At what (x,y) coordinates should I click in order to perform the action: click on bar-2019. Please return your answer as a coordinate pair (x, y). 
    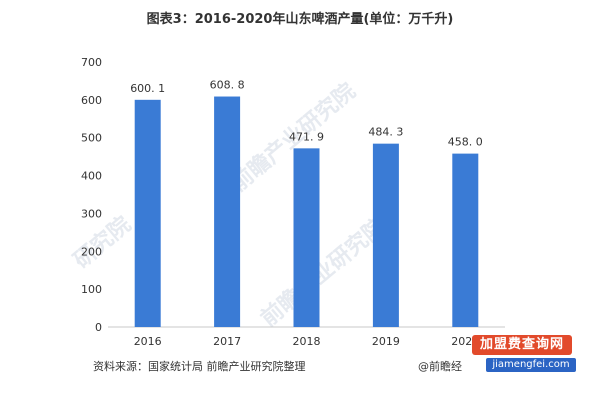
    Looking at the image, I should click on (385, 235).